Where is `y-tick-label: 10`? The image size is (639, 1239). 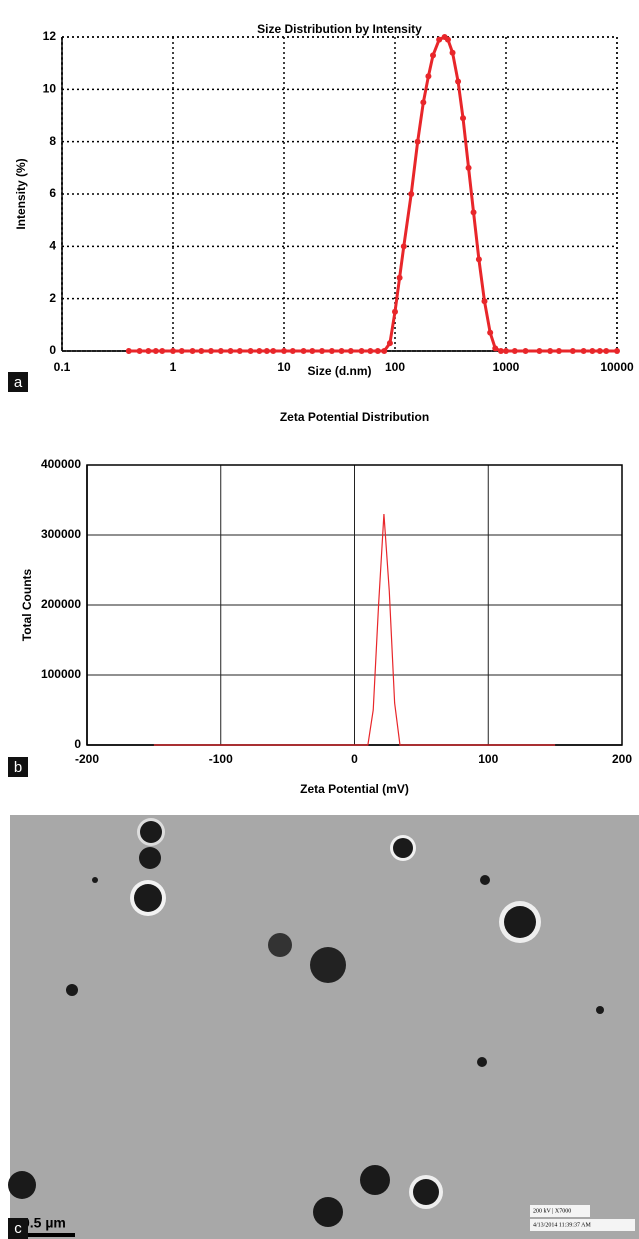 y-tick-label: 10 is located at coordinates (50, 89).